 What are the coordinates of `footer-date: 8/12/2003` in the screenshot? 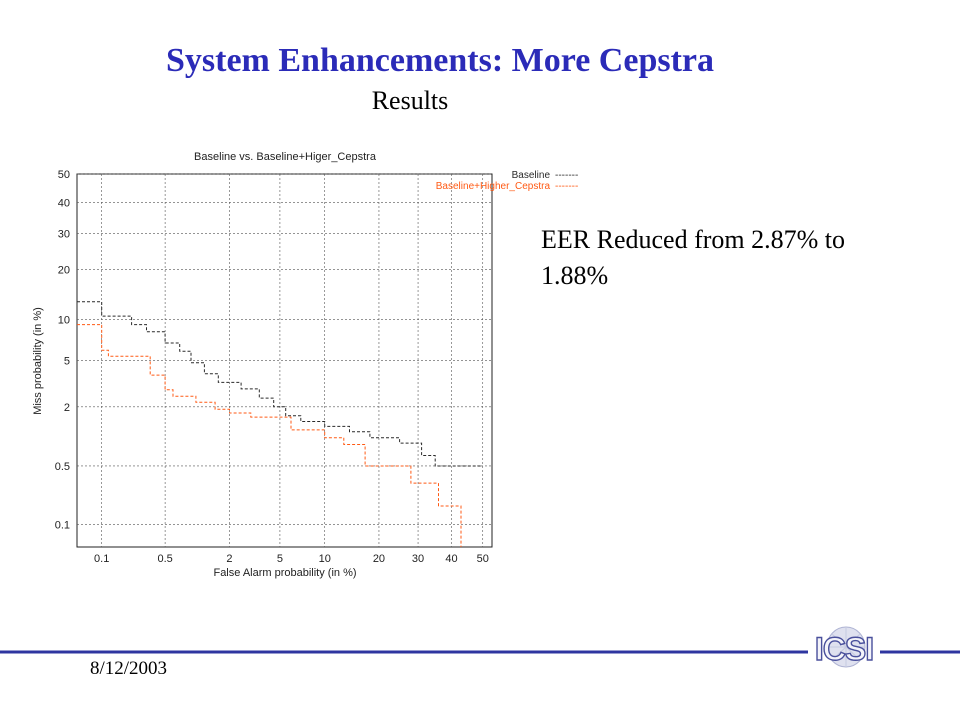 It's located at (129, 668).